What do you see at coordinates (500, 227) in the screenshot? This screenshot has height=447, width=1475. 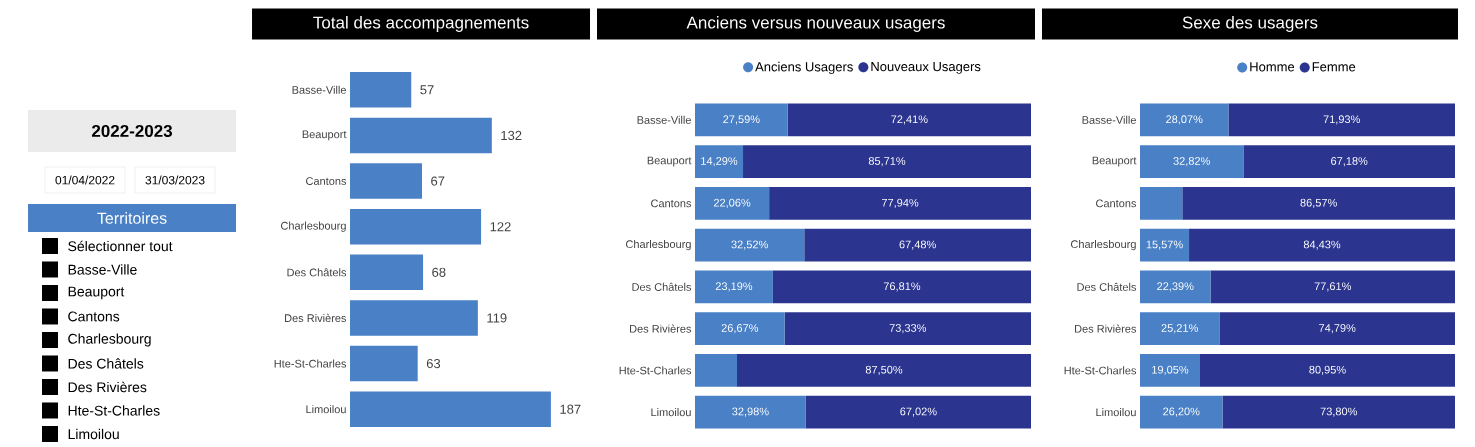 I see `data-label: 122` at bounding box center [500, 227].